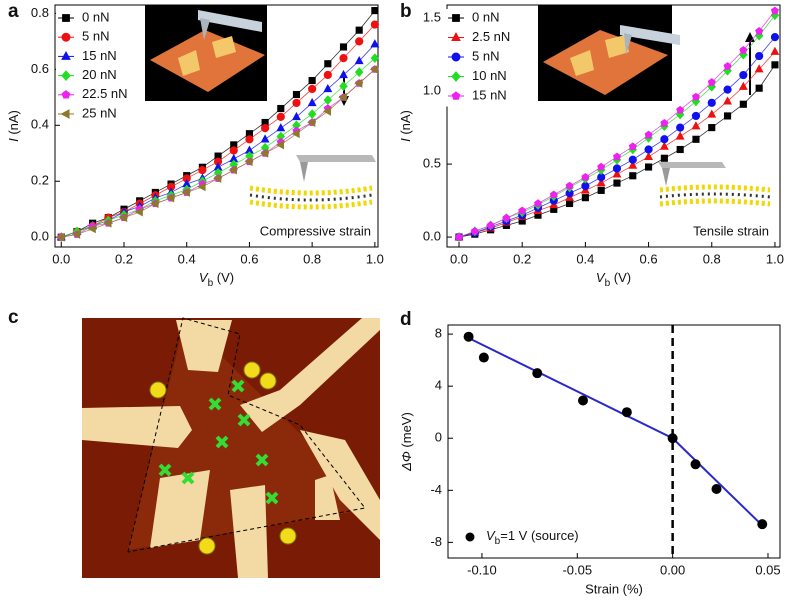 The width and height of the screenshot is (788, 605). I want to click on fit-line, so click(615, 432).